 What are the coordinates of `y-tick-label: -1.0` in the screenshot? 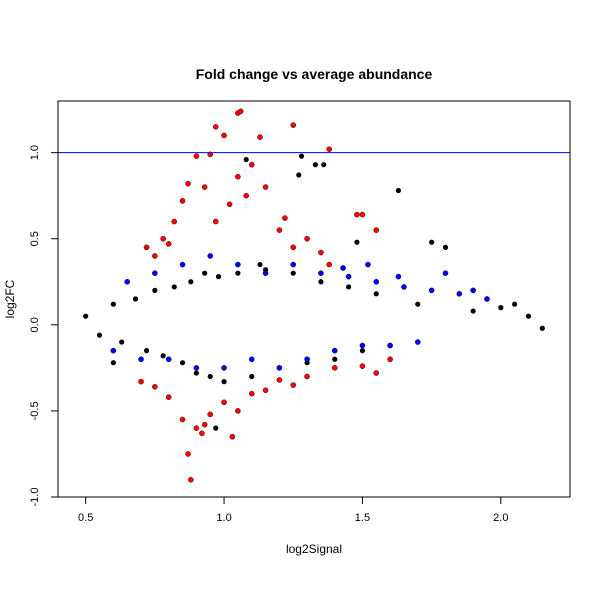 It's located at (35, 497).